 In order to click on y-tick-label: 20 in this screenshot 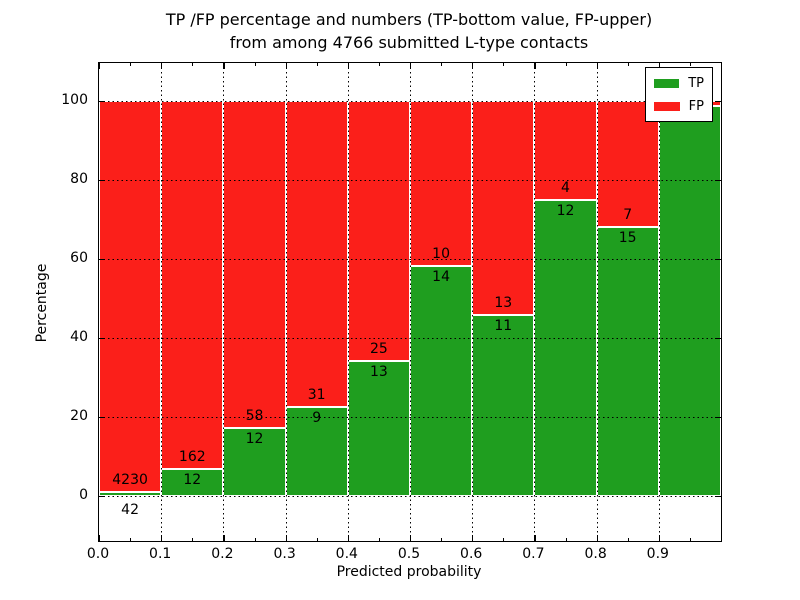, I will do `click(79, 416)`.